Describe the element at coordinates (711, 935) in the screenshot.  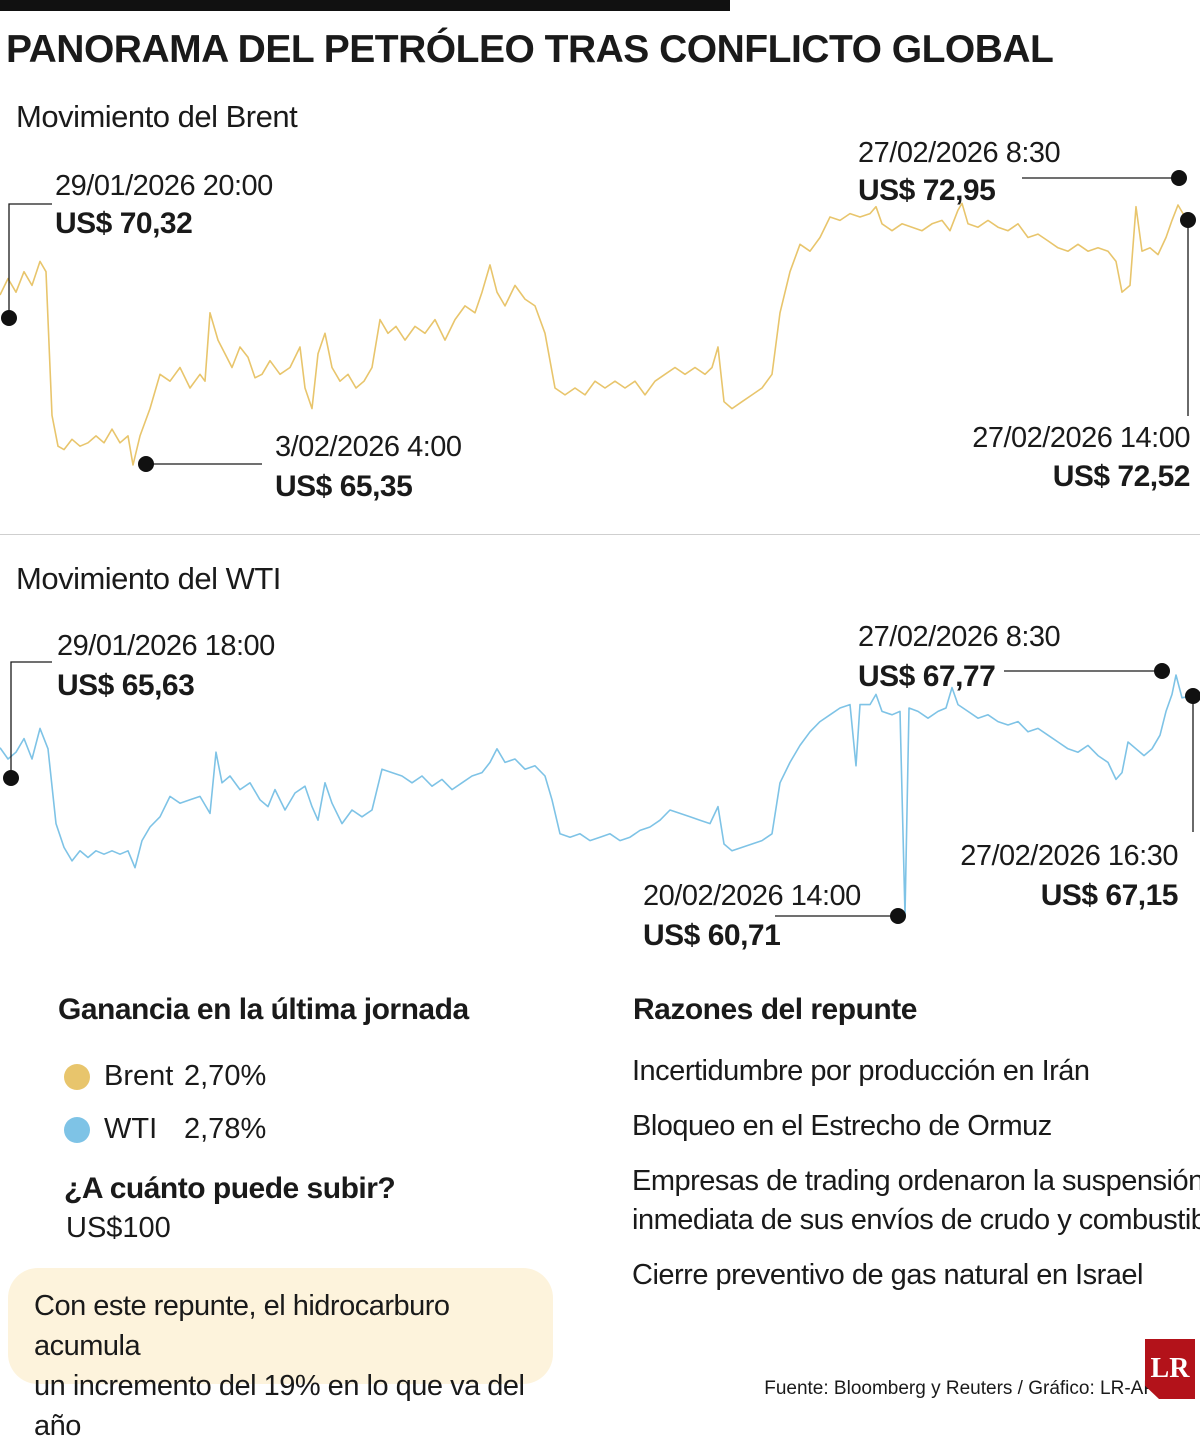
I see `wti-ann-low-value: US$ 60,71` at that location.